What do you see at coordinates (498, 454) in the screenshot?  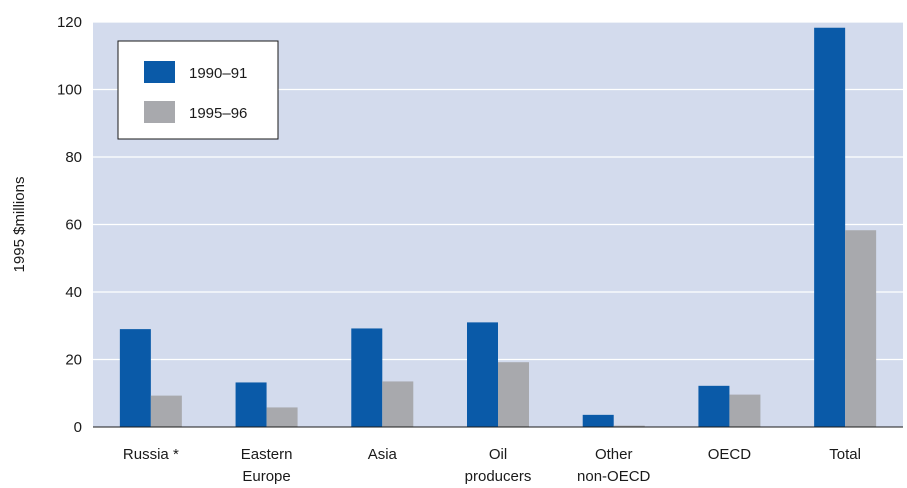 I see `x-category-label: Oil` at bounding box center [498, 454].